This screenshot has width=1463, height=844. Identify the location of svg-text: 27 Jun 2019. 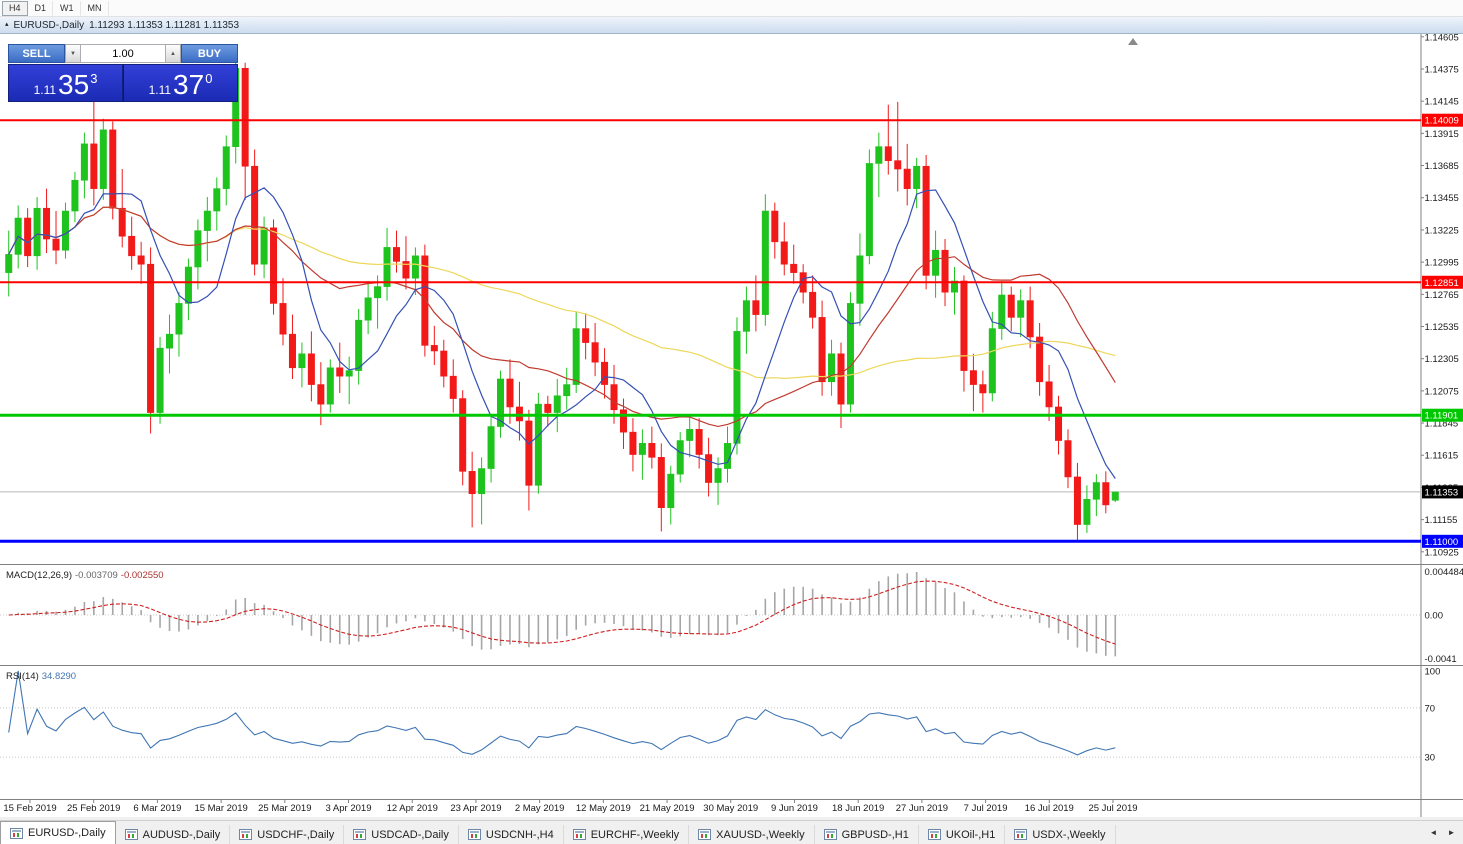
(922, 808).